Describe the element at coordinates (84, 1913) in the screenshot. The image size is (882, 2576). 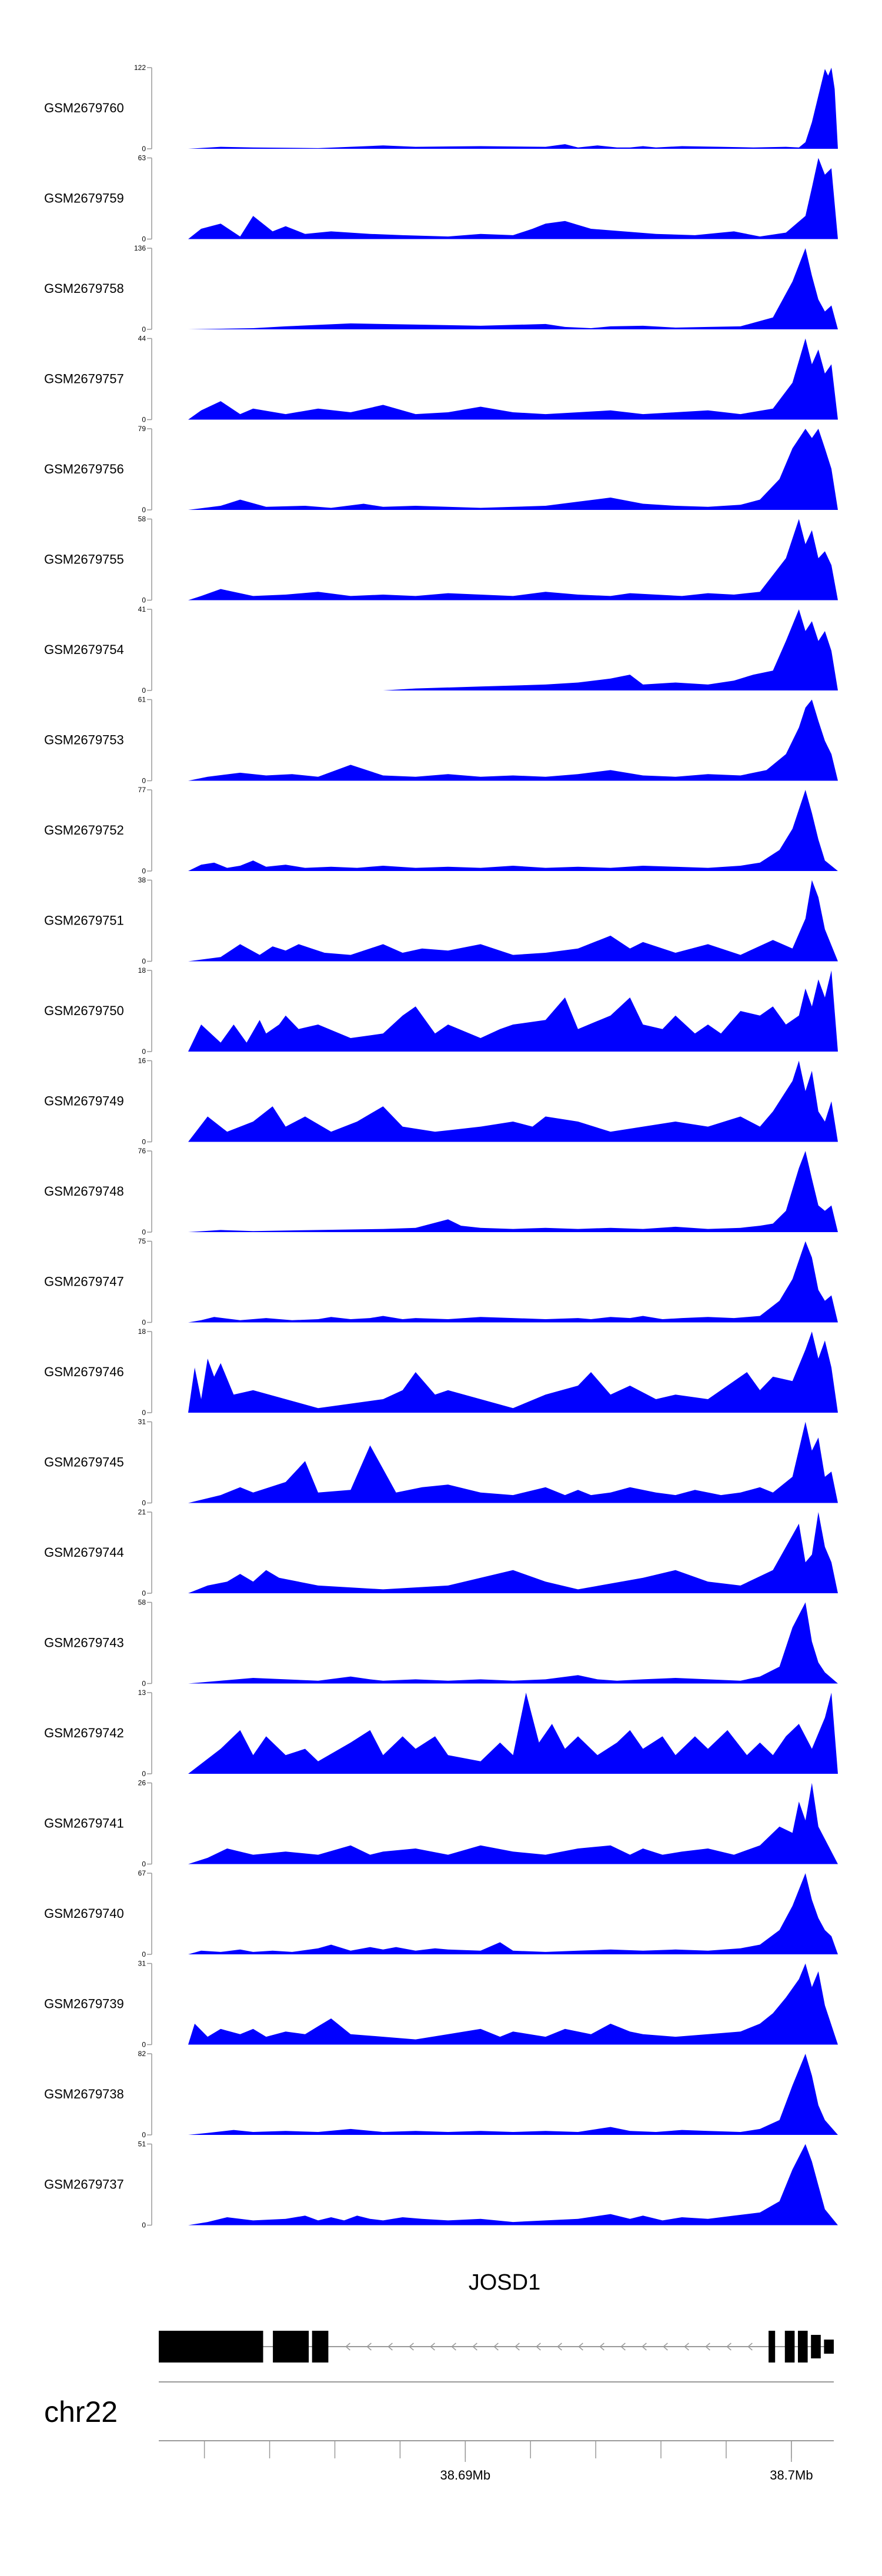
I see `track-label-GSM2679740: GSM2679740` at that location.